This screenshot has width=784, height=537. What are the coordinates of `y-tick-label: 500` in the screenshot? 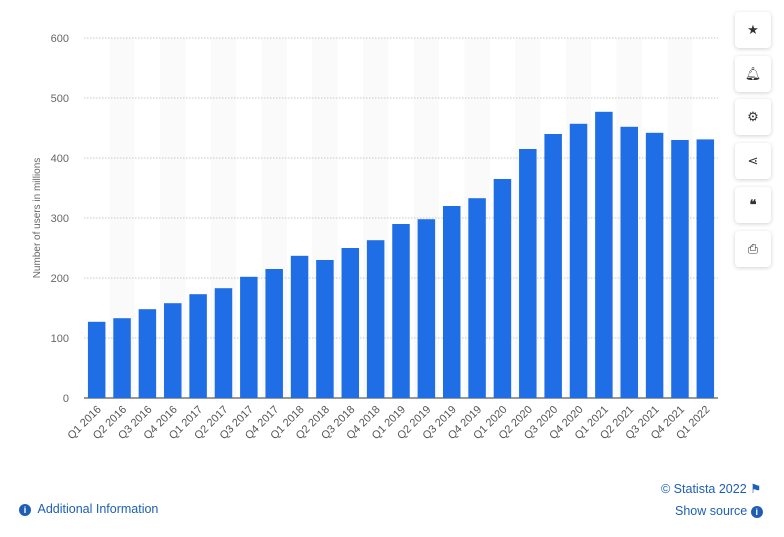 It's located at (60, 99).